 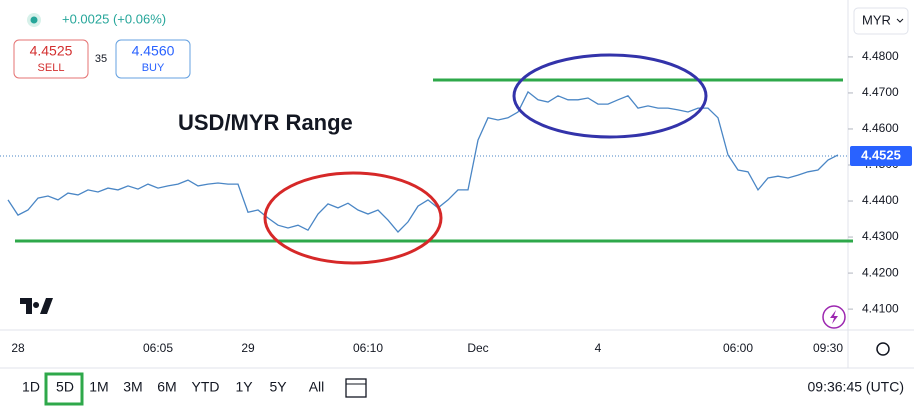 I want to click on range-button: 1D, so click(x=31, y=387).